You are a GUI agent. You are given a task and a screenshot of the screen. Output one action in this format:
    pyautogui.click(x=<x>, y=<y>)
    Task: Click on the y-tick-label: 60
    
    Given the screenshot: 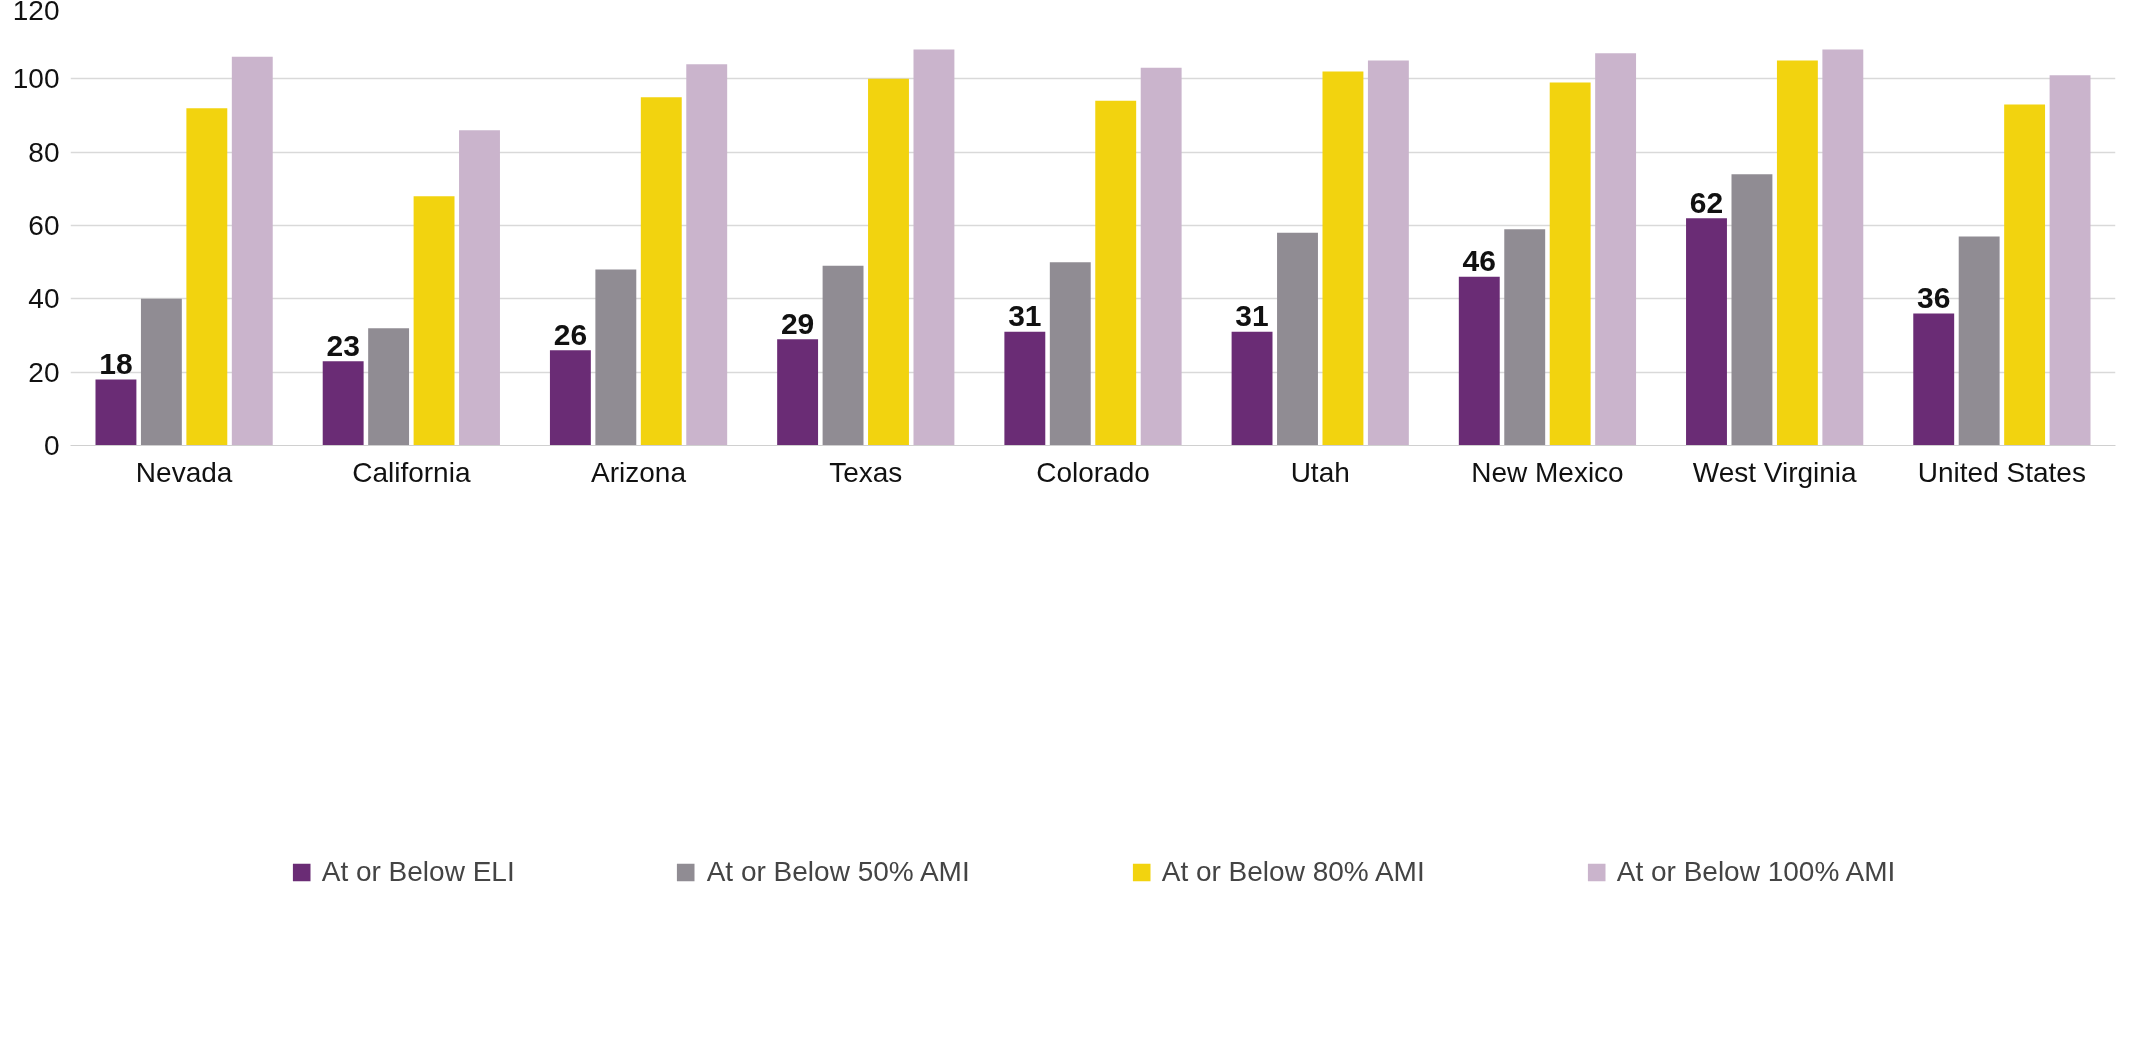 What is the action you would take?
    pyautogui.click(x=44, y=225)
    